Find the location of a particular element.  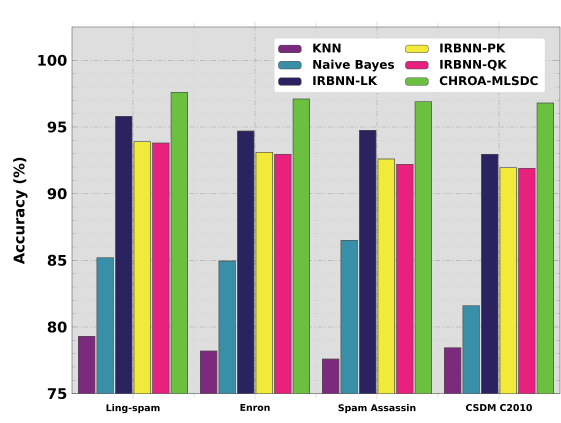

legend-label: IRBNN-QK is located at coordinates (473, 65).